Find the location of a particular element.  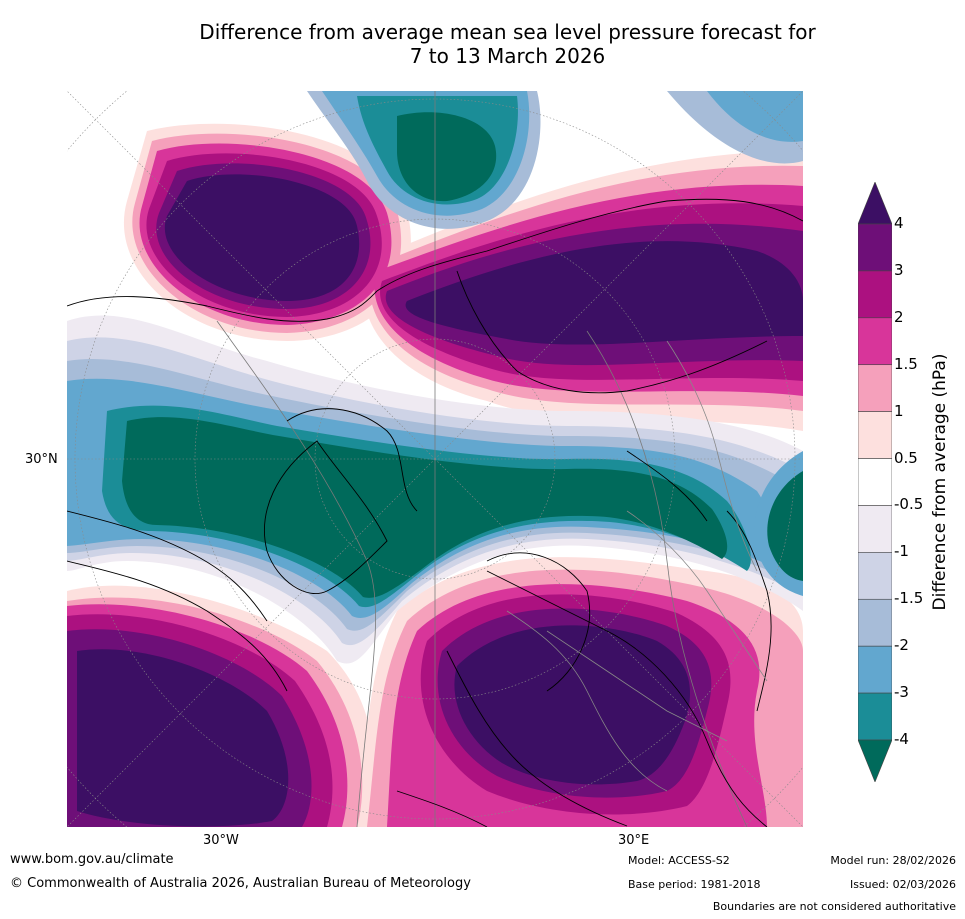

colorbar-tick-label: -4 is located at coordinates (901, 739).